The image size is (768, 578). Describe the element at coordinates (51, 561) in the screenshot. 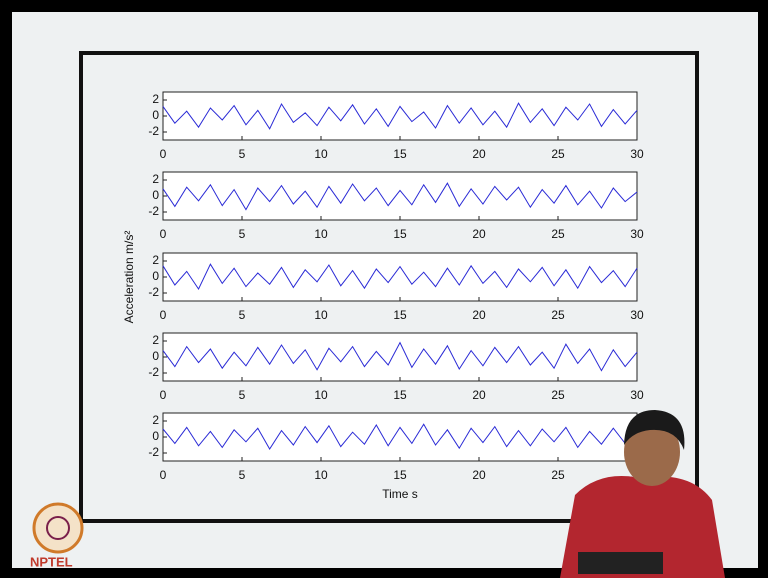

I see `logo-text: NPTEL` at that location.